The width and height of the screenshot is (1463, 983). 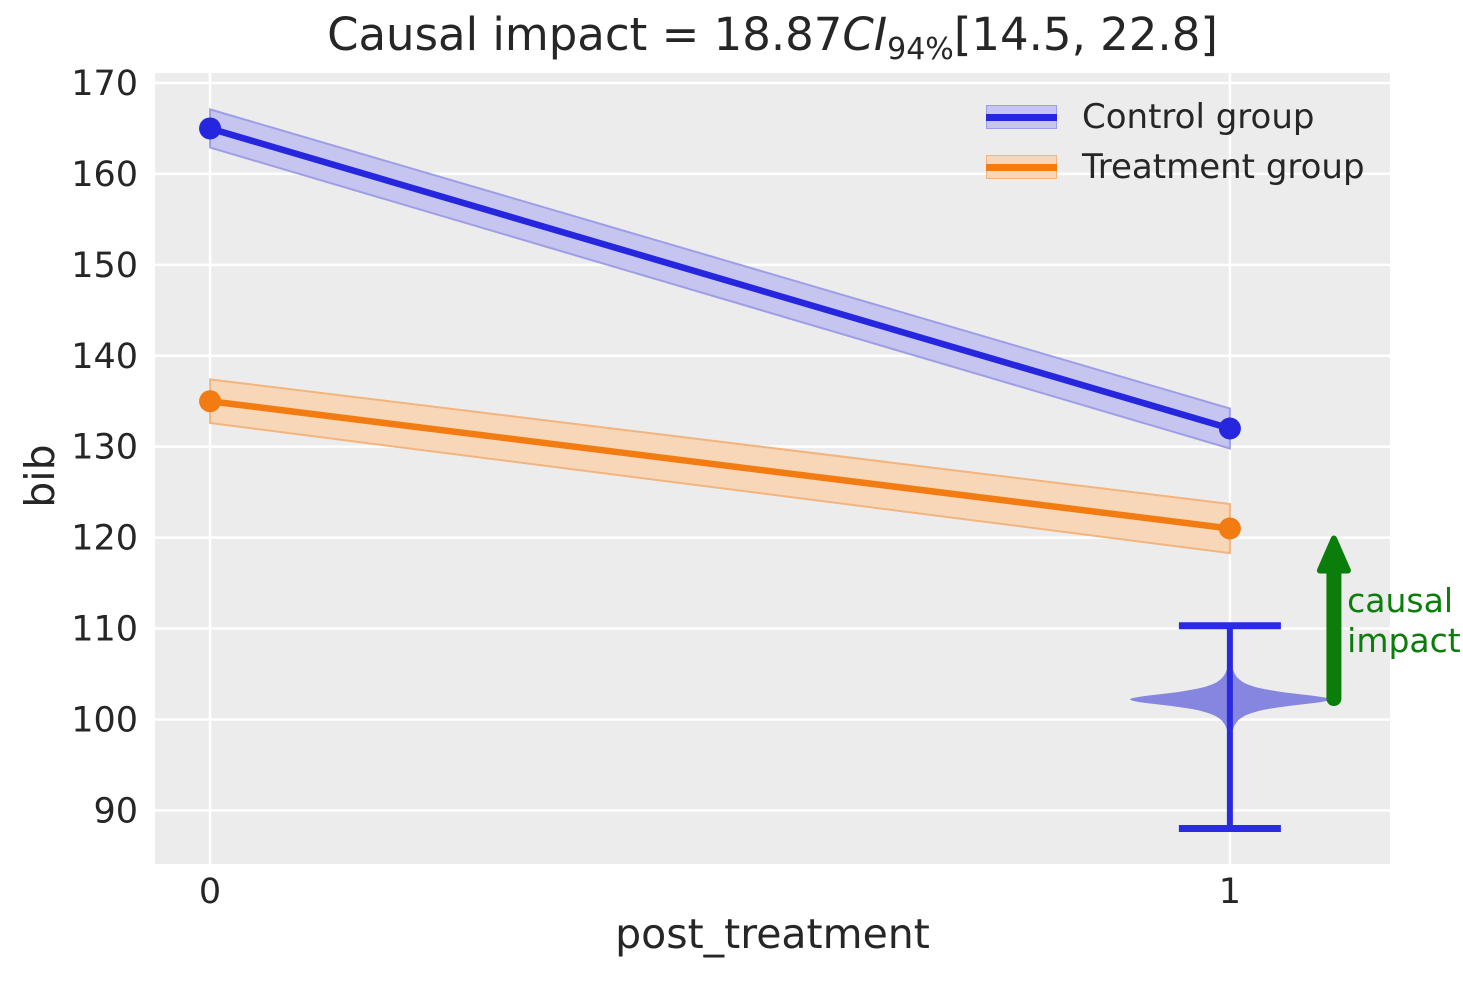 I want to click on control-line-swatch, so click(x=1021, y=117).